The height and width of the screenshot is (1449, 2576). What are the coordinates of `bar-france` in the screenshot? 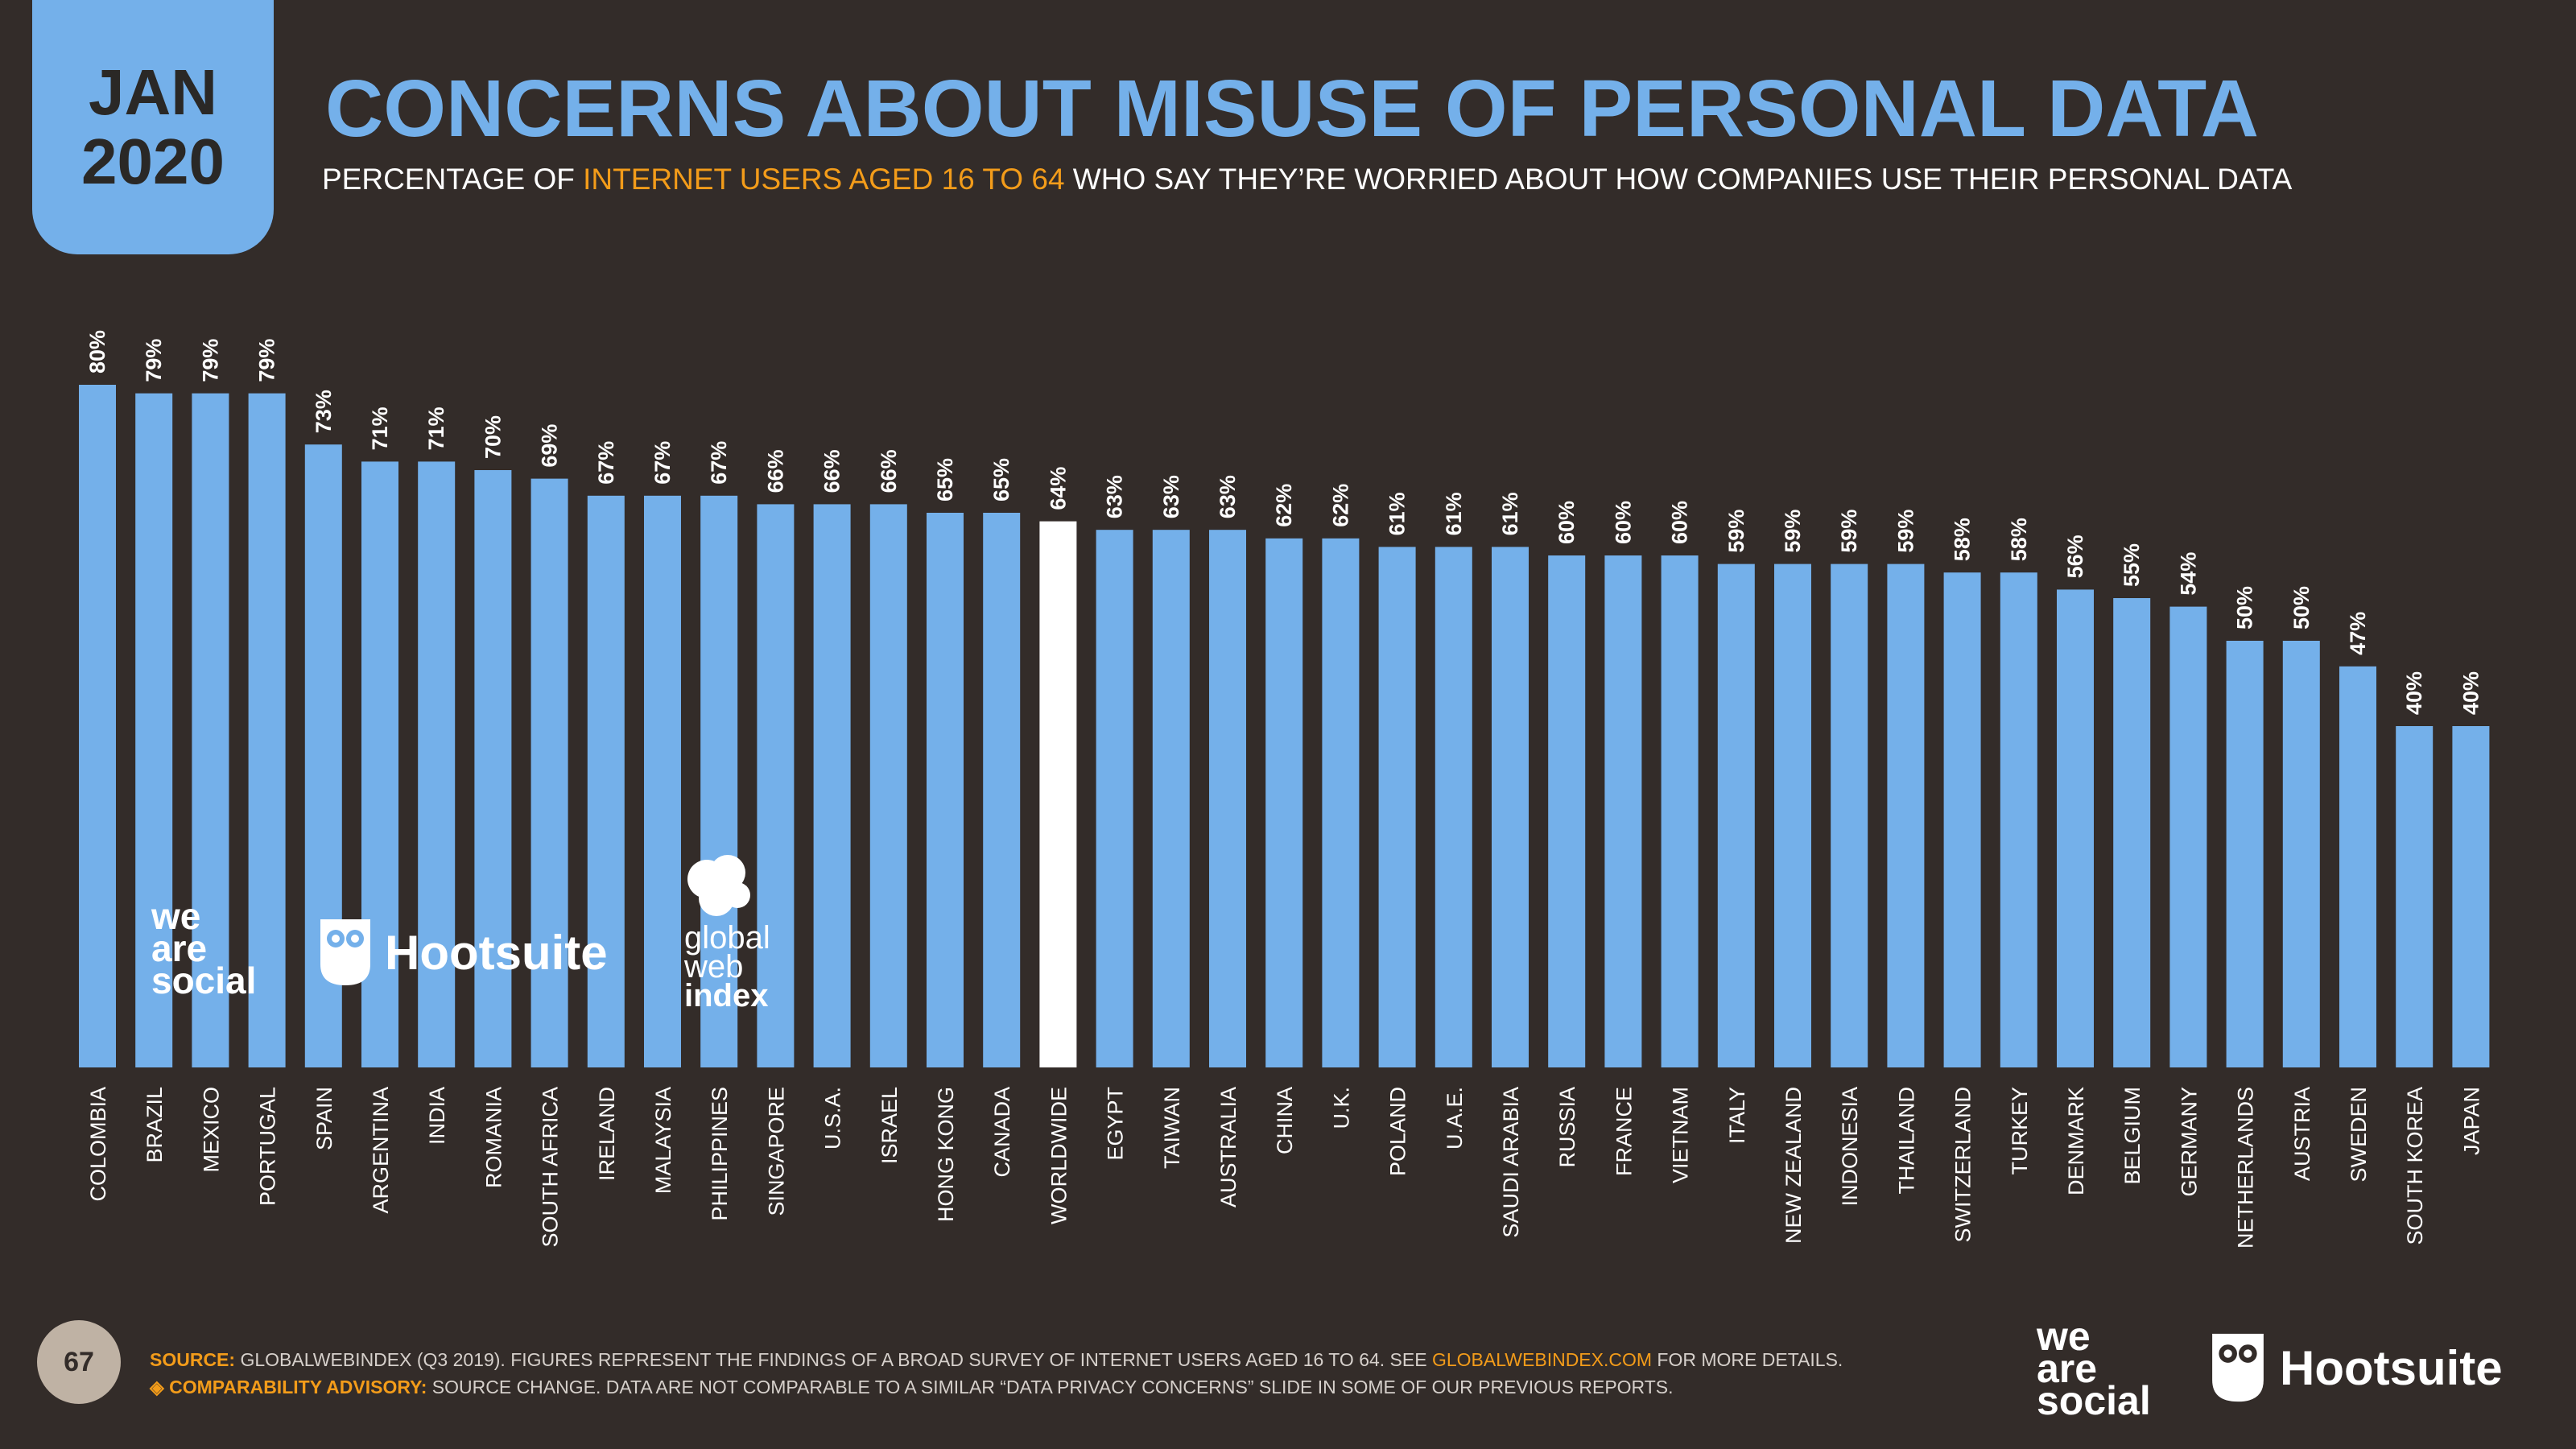 It's located at (1623, 811).